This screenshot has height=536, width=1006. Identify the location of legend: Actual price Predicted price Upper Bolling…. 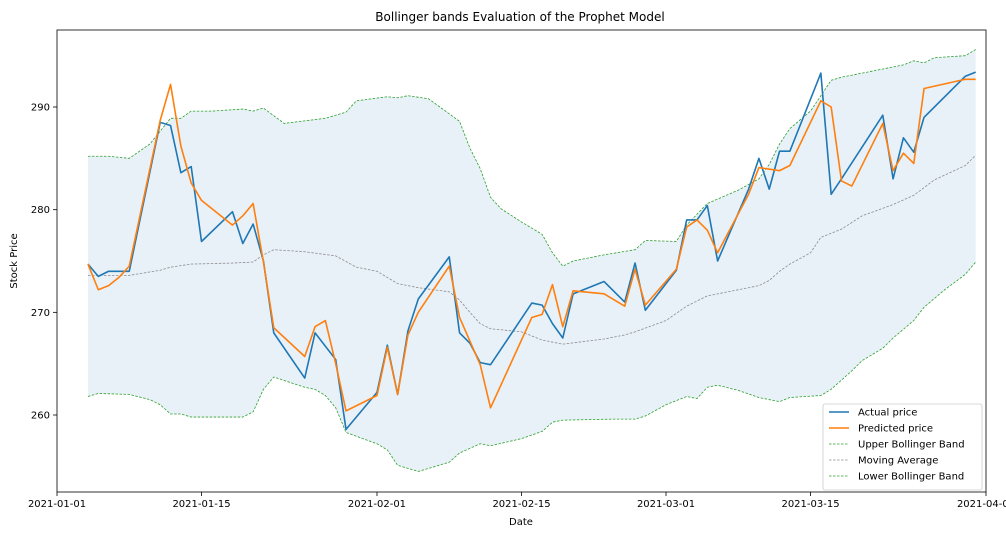
(902, 447).